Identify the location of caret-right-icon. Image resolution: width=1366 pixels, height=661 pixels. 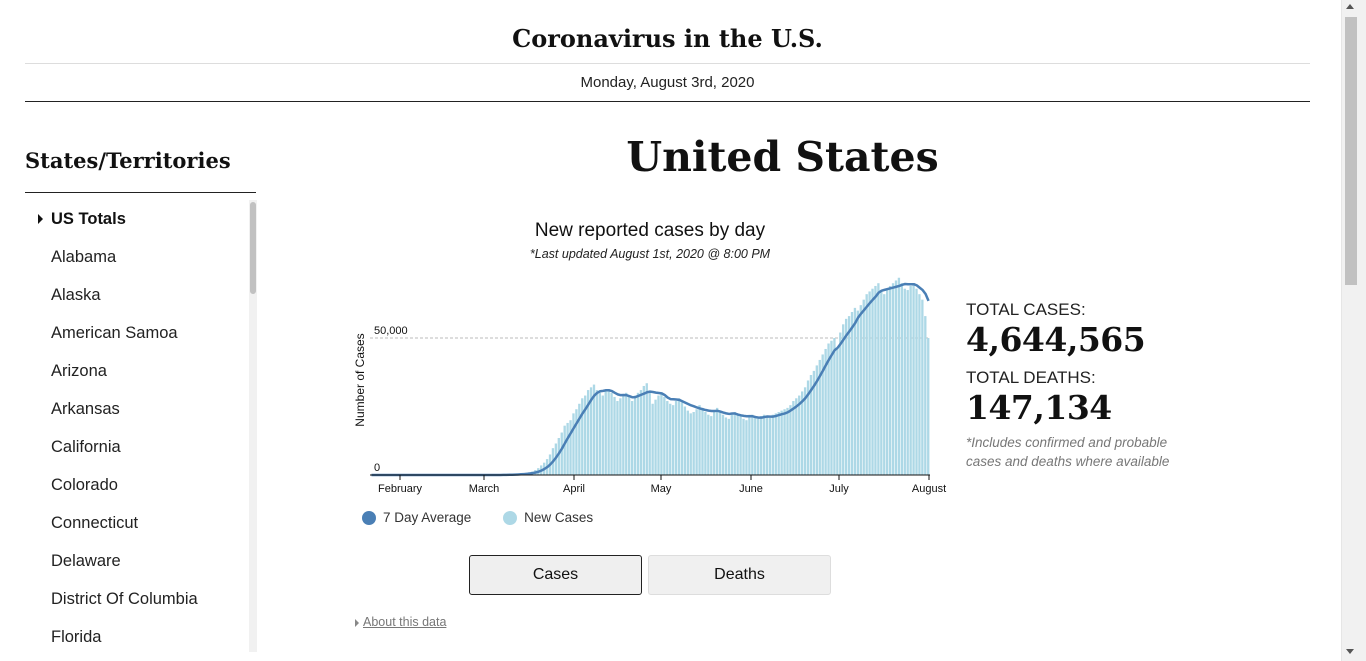
(40, 219).